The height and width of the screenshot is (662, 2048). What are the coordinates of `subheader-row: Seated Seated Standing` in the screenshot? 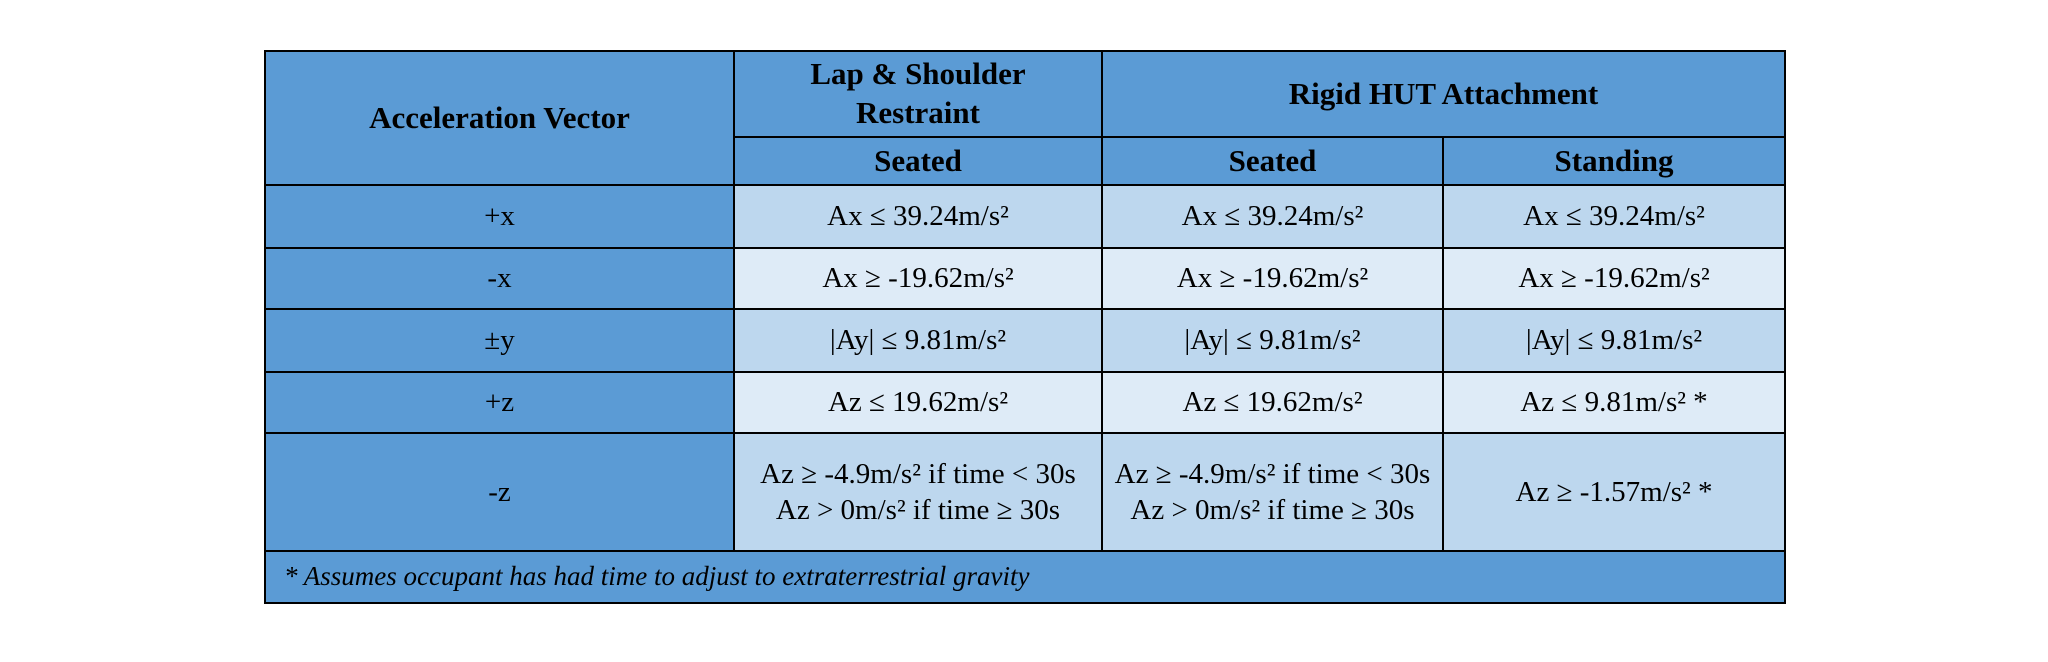 It's located at (1026, 161).